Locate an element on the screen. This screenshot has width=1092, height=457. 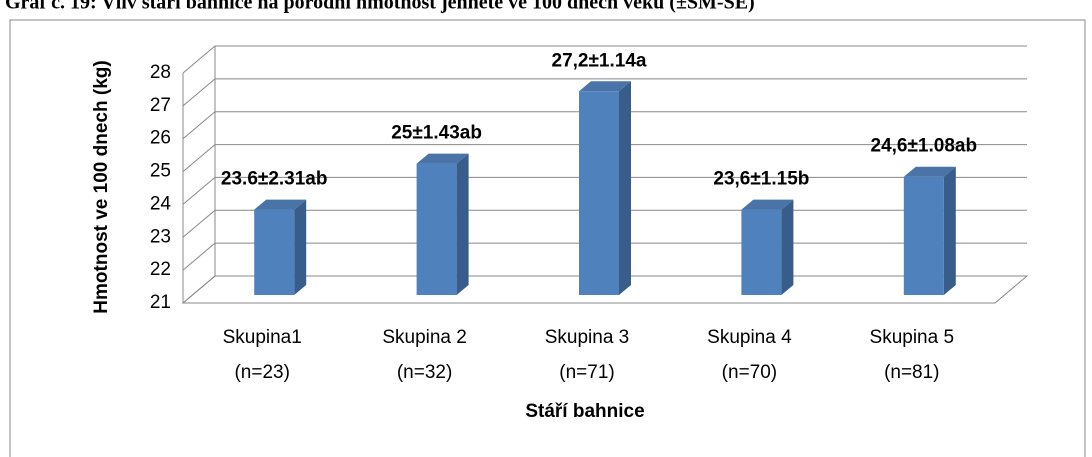
data-label: 24,6±1.08ab is located at coordinates (924, 146).